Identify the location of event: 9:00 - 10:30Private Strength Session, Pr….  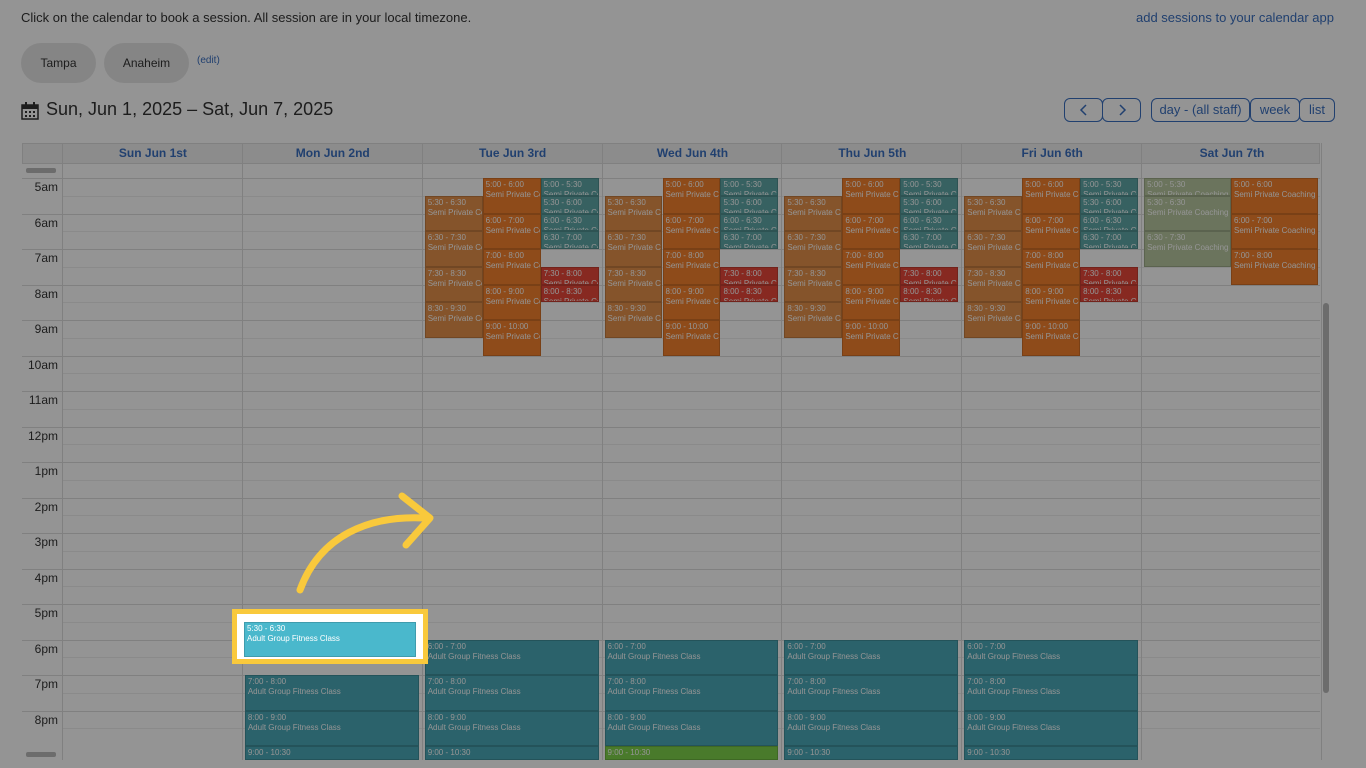
(691, 753).